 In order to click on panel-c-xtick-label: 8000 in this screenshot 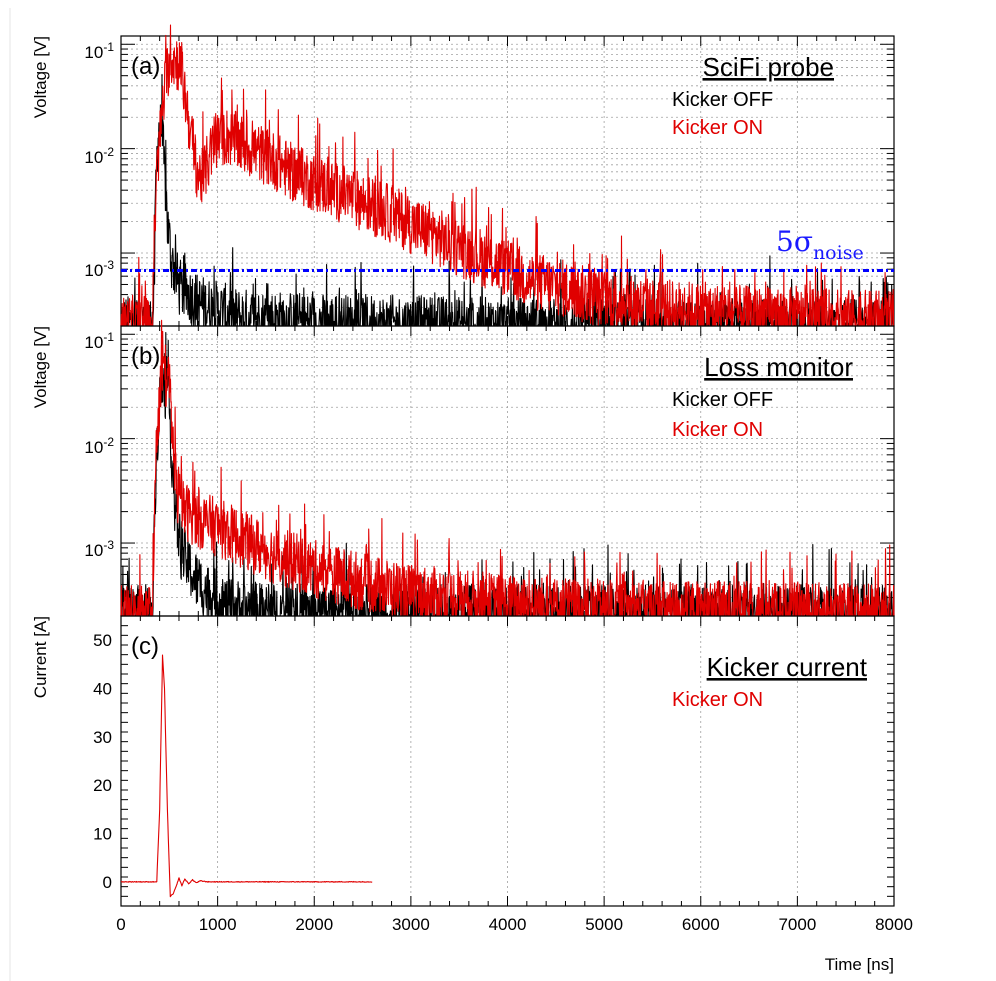, I will do `click(894, 924)`.